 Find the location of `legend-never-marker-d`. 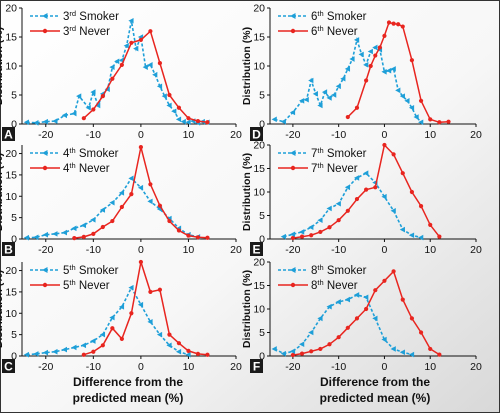

legend-never-marker-d is located at coordinates (293, 31).